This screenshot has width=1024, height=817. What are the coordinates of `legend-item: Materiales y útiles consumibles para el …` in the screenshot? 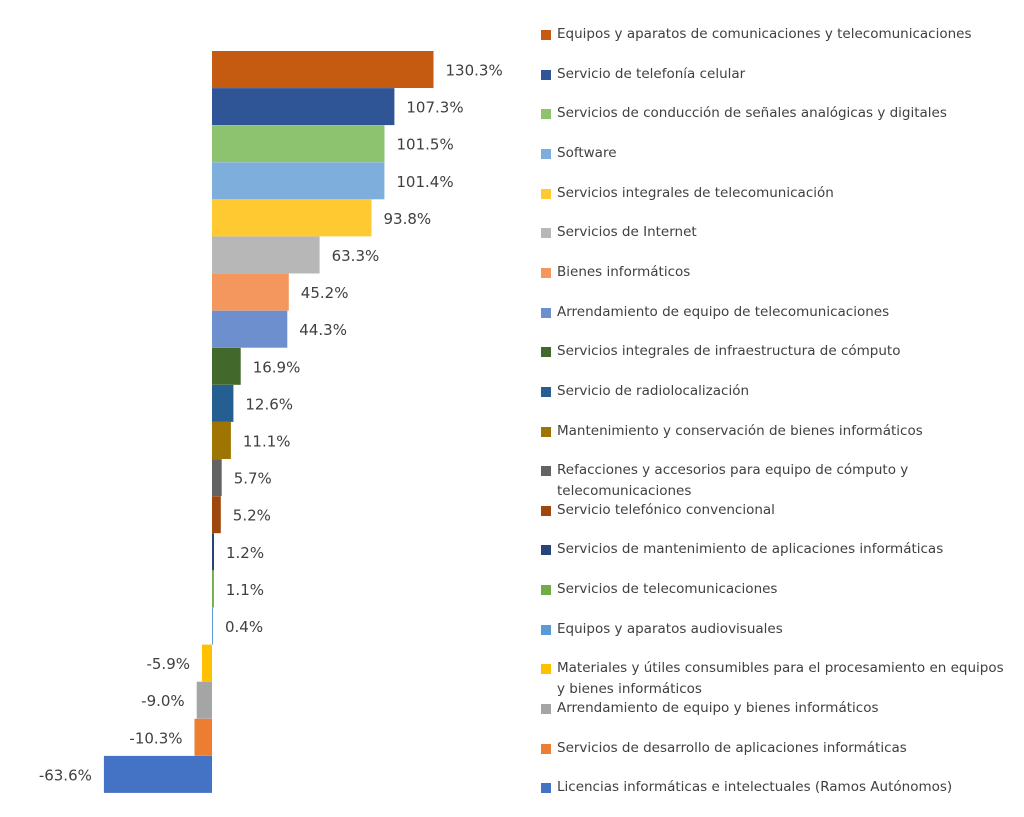 It's located at (776, 680).